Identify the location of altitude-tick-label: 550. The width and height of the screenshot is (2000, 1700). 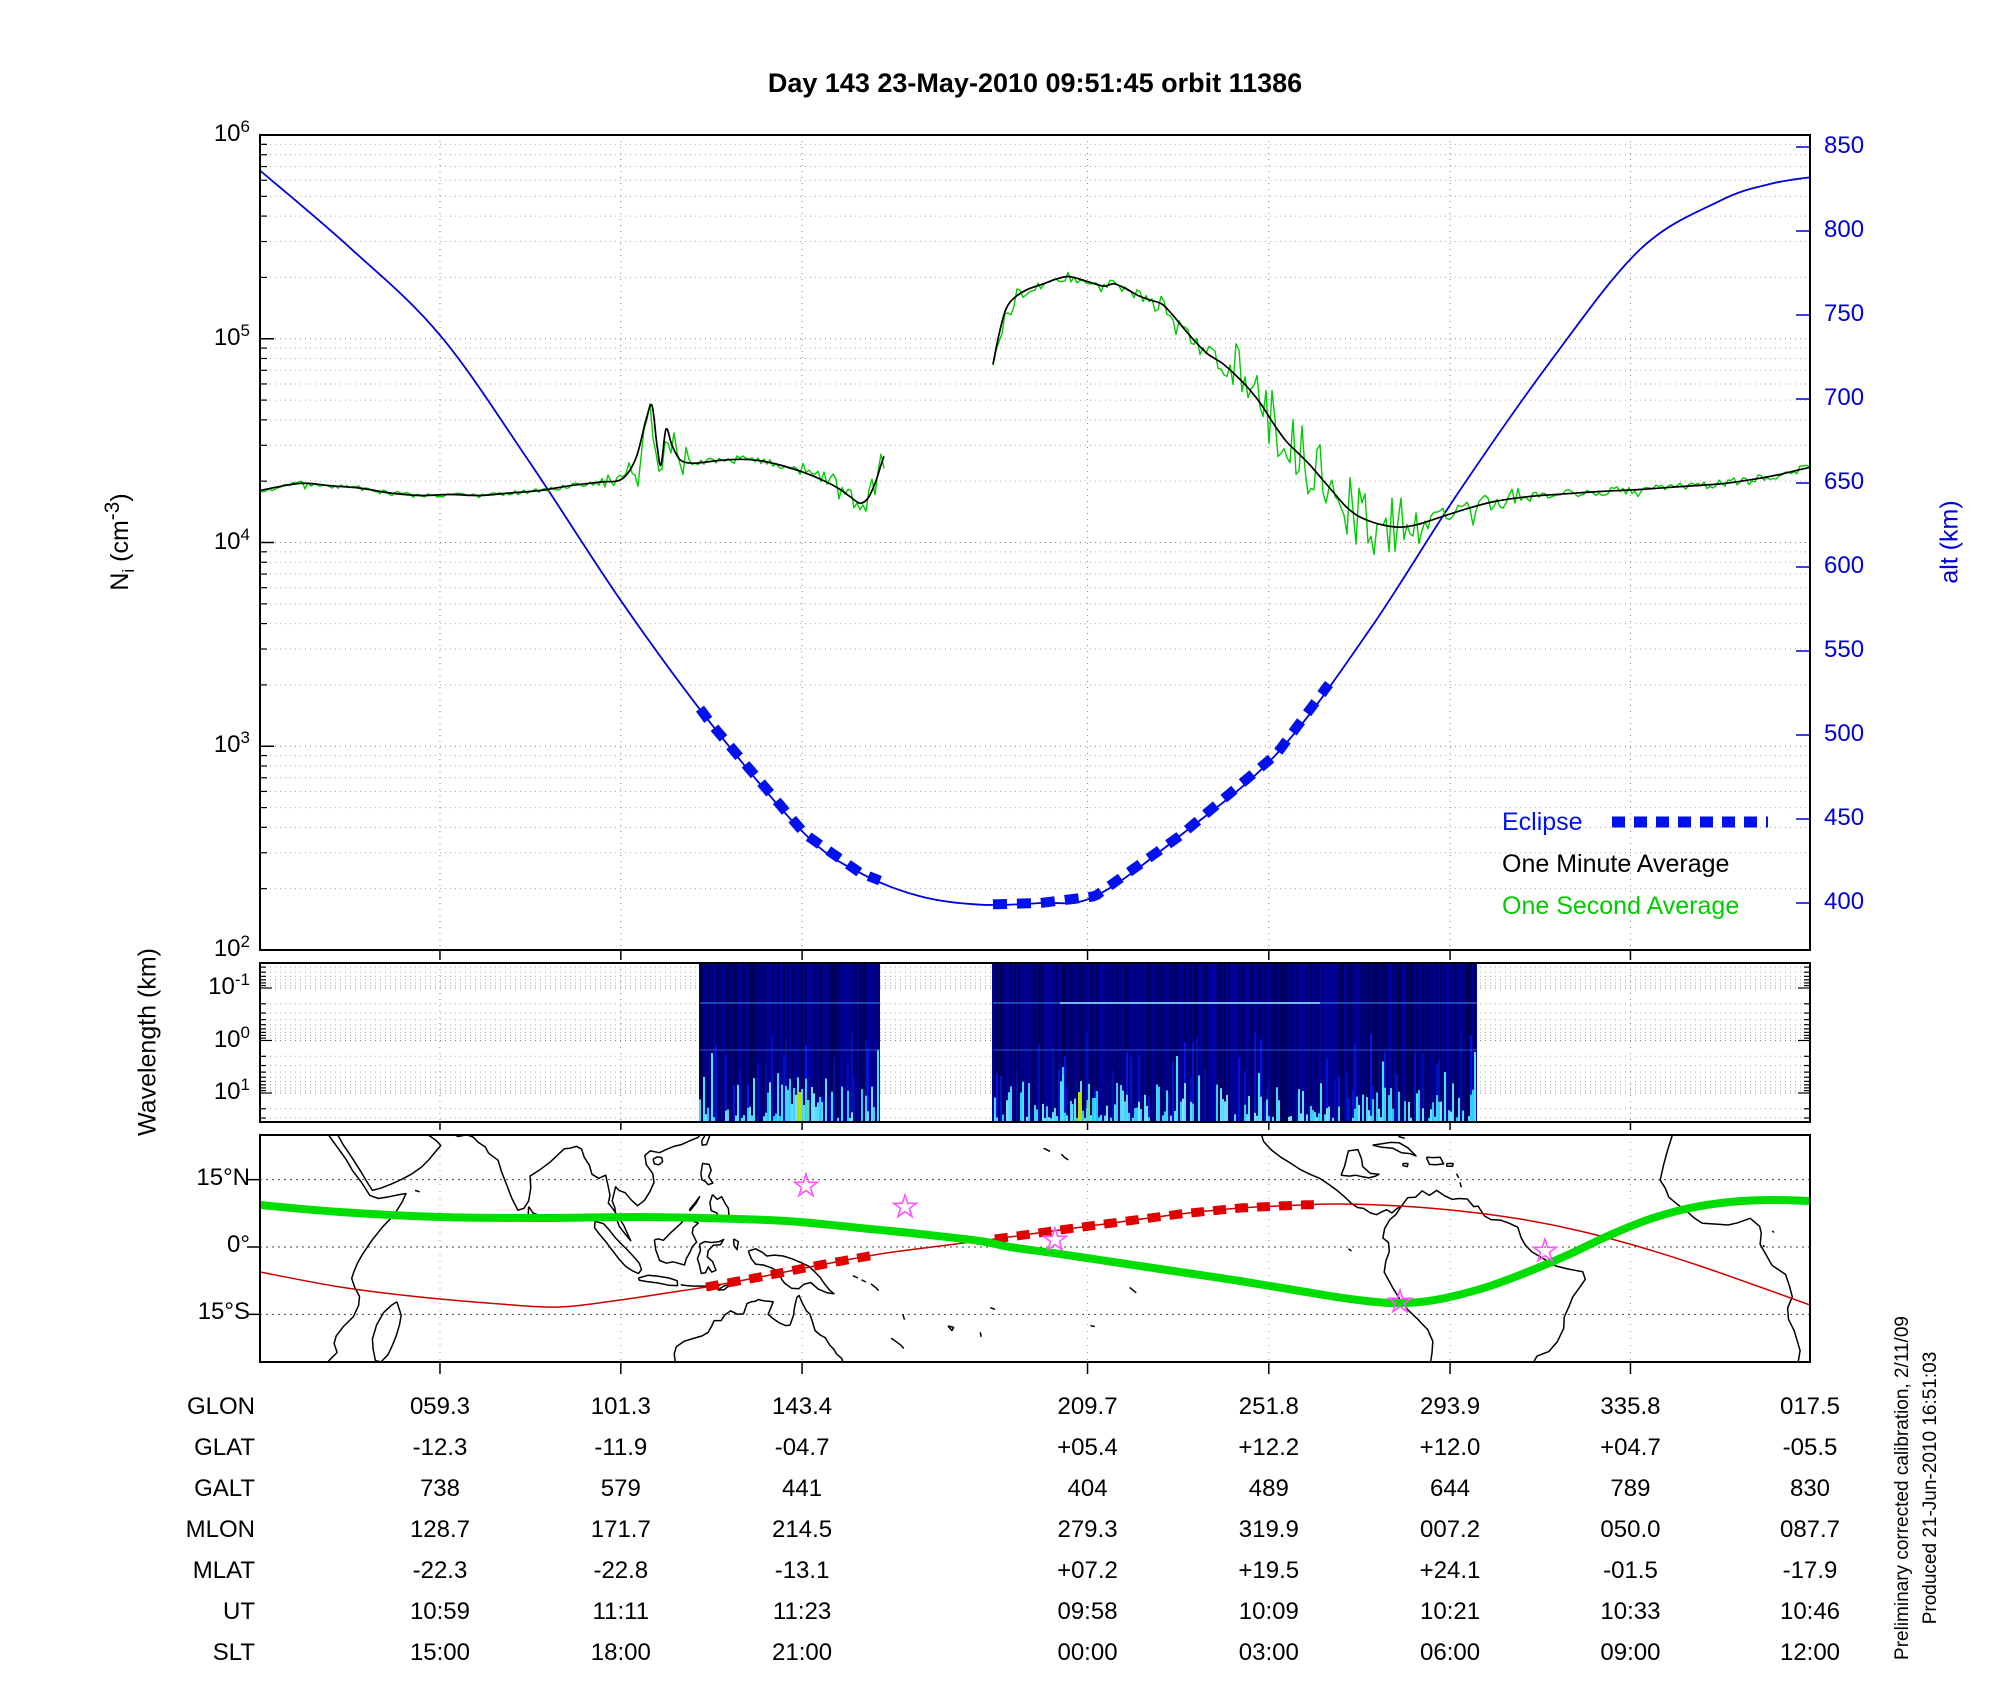
(1844, 649).